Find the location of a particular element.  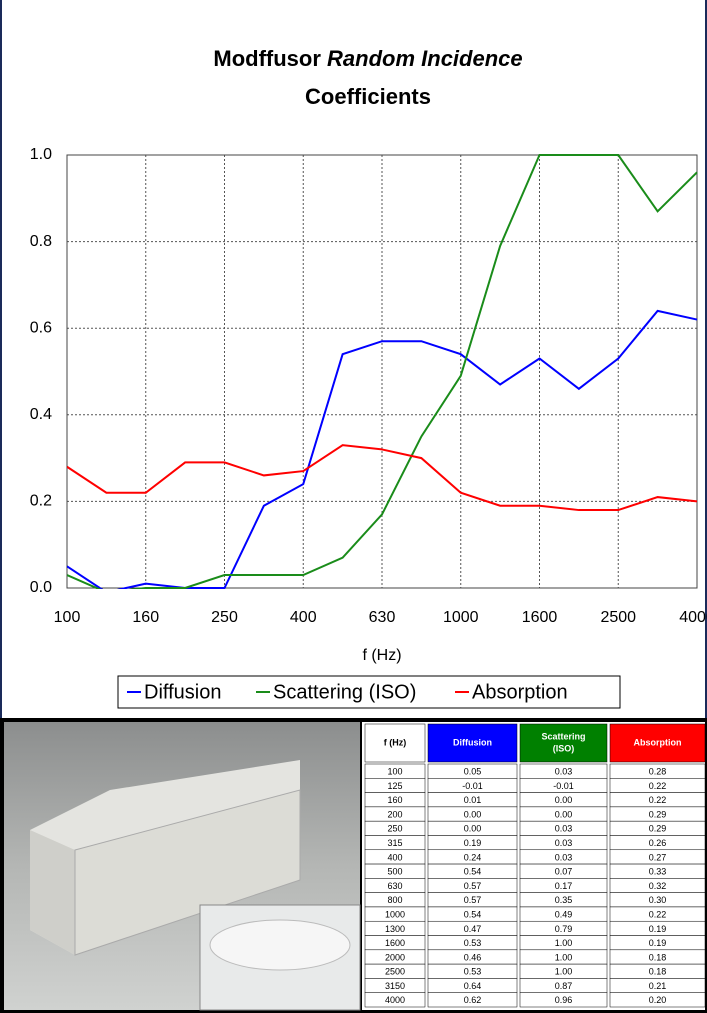

header-label: Scattering is located at coordinates (563, 736).